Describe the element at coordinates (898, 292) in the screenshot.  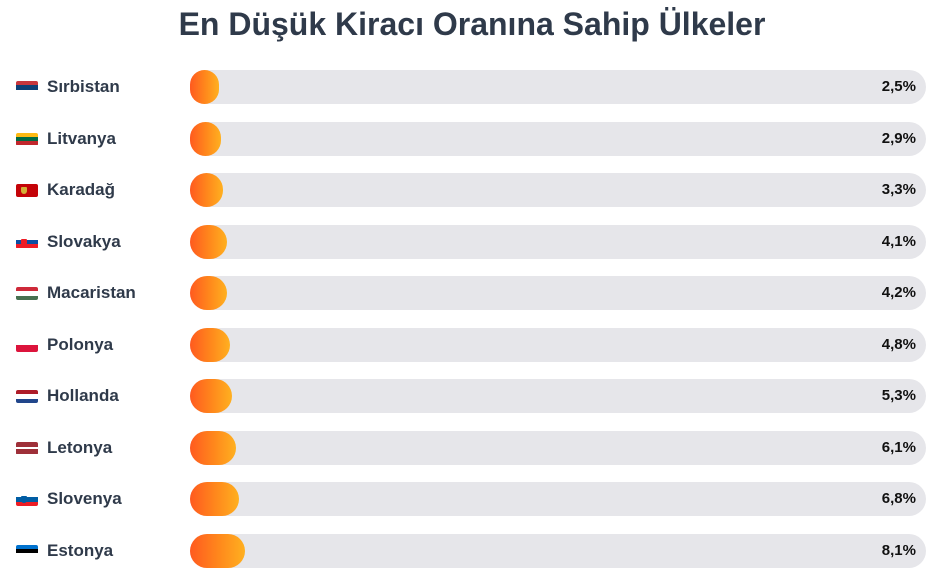
I see `data-label: 4,2%` at that location.